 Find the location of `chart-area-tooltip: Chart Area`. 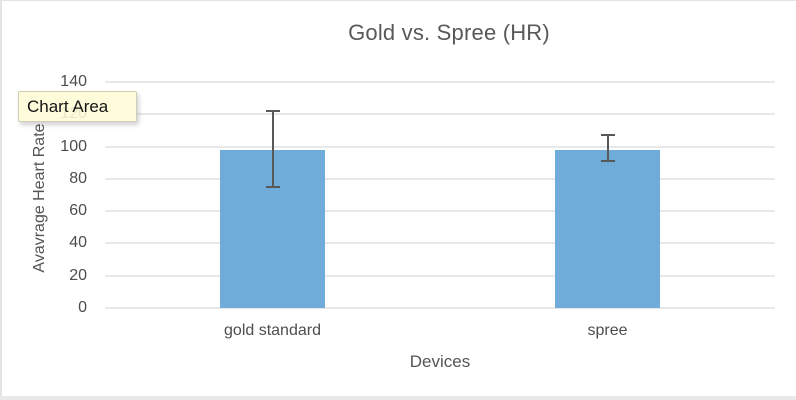

chart-area-tooltip: Chart Area is located at coordinates (77, 106).